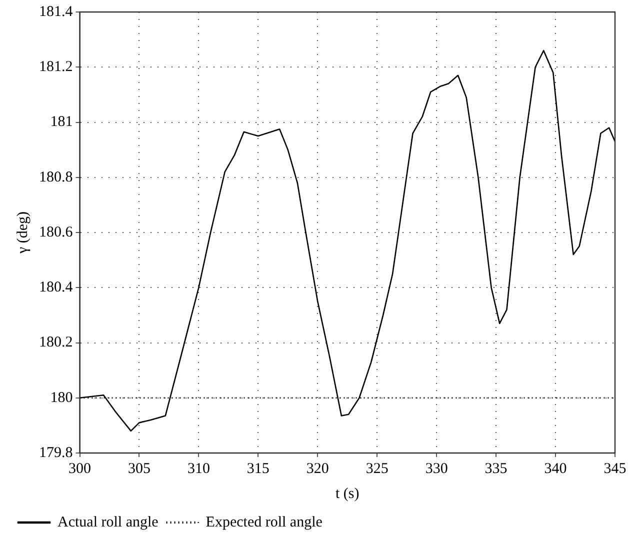  What do you see at coordinates (56, 342) in the screenshot?
I see `y-tick-label: 180.2` at bounding box center [56, 342].